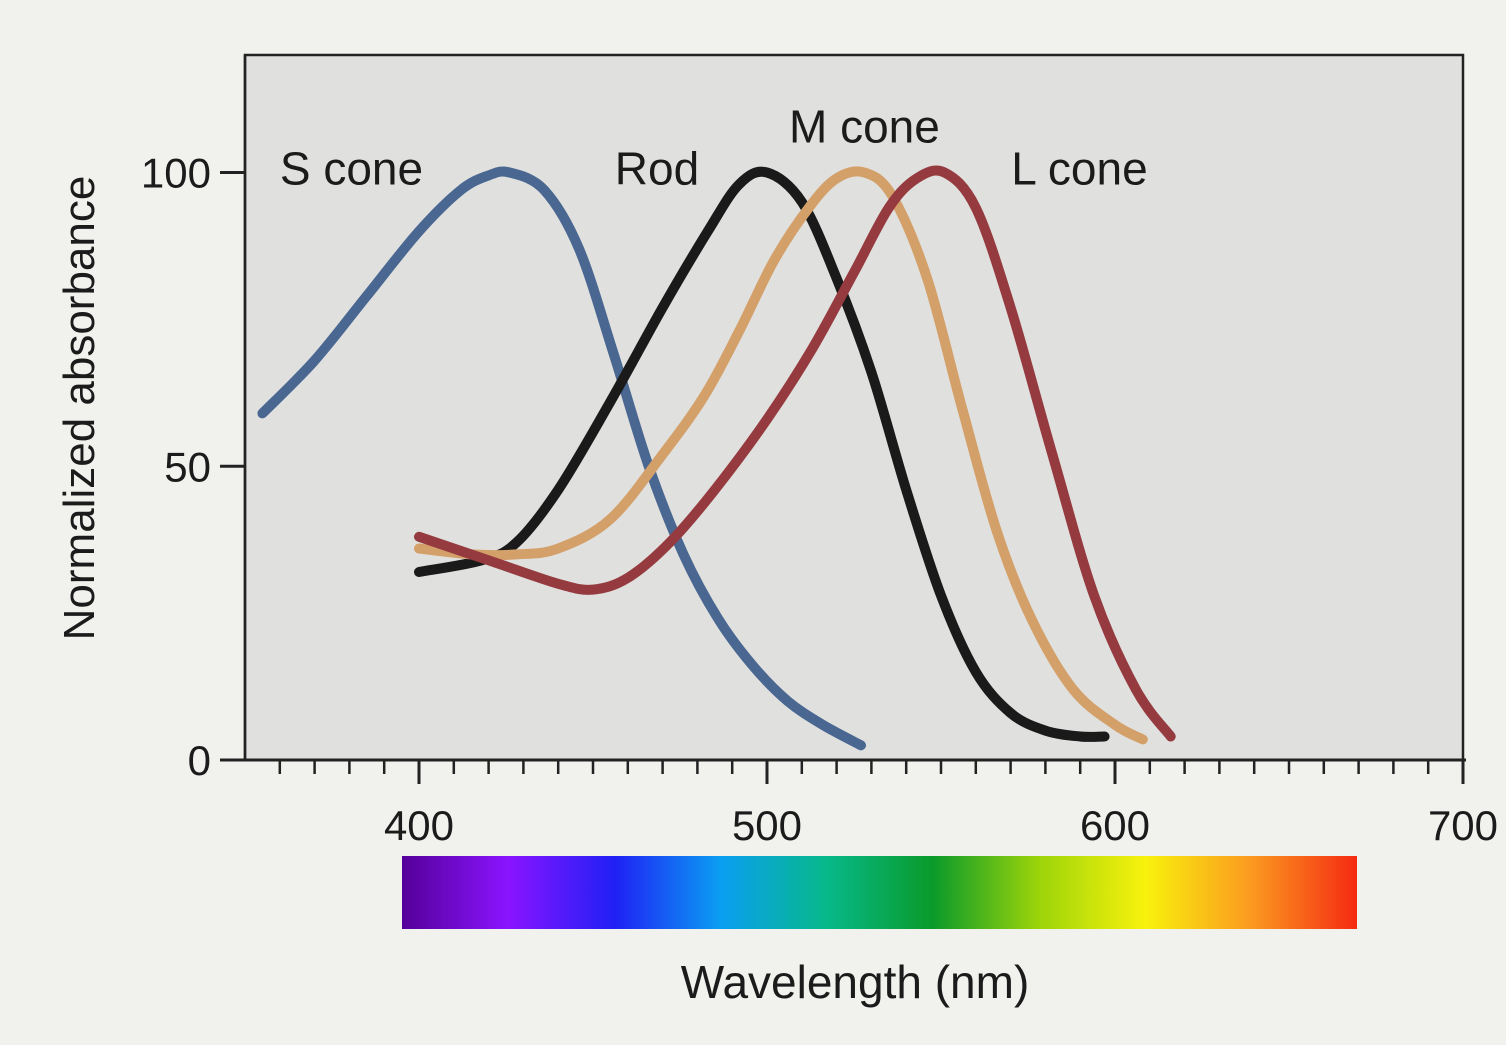 The height and width of the screenshot is (1045, 1506). I want to click on y-tick-label-100: 100, so click(176, 173).